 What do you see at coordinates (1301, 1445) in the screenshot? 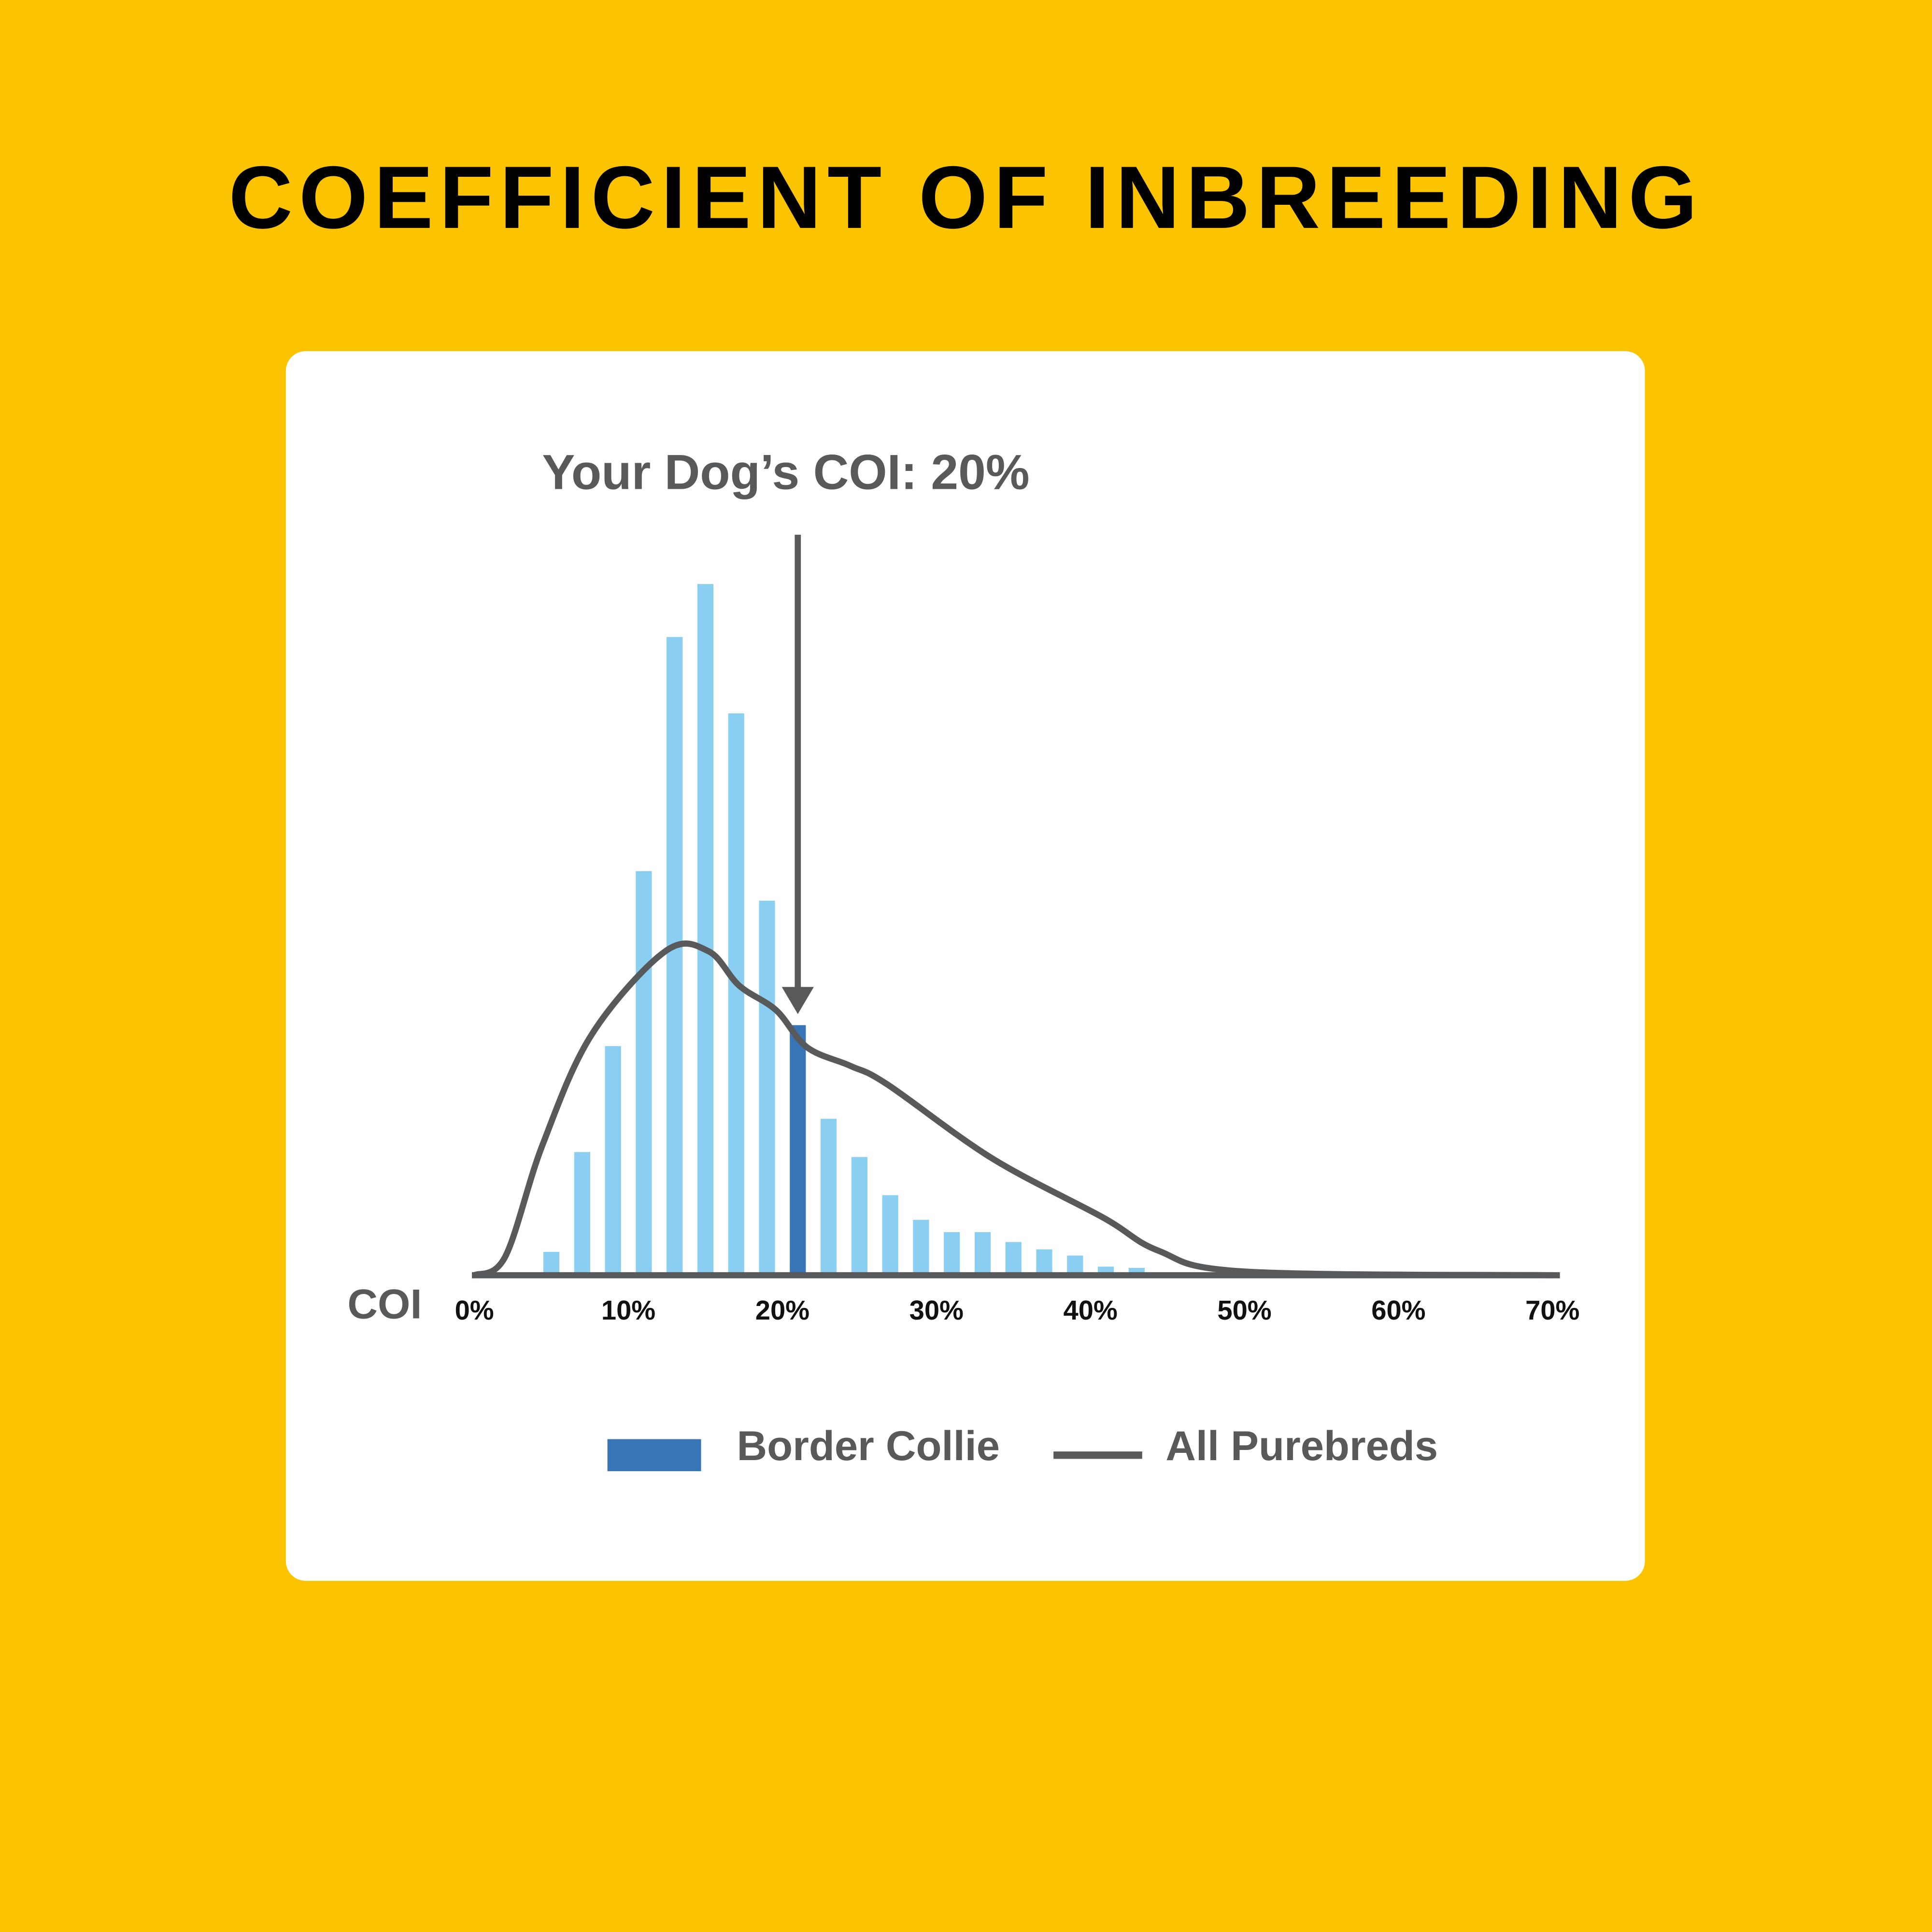
I see `legend-label-all-purebreds: All Purebreds` at bounding box center [1301, 1445].